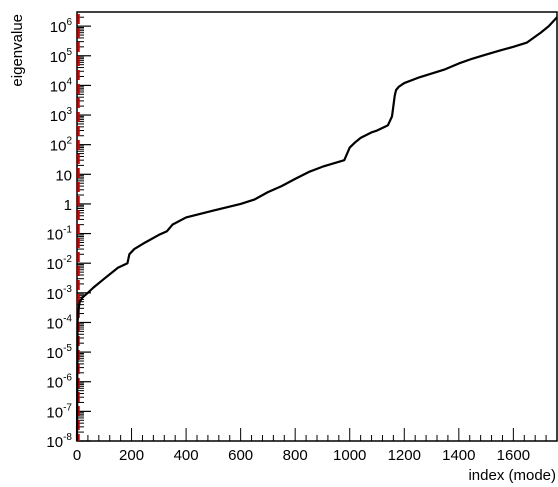 The width and height of the screenshot is (558, 487). Describe the element at coordinates (77, 455) in the screenshot. I see `x-tick-label: 0` at that location.